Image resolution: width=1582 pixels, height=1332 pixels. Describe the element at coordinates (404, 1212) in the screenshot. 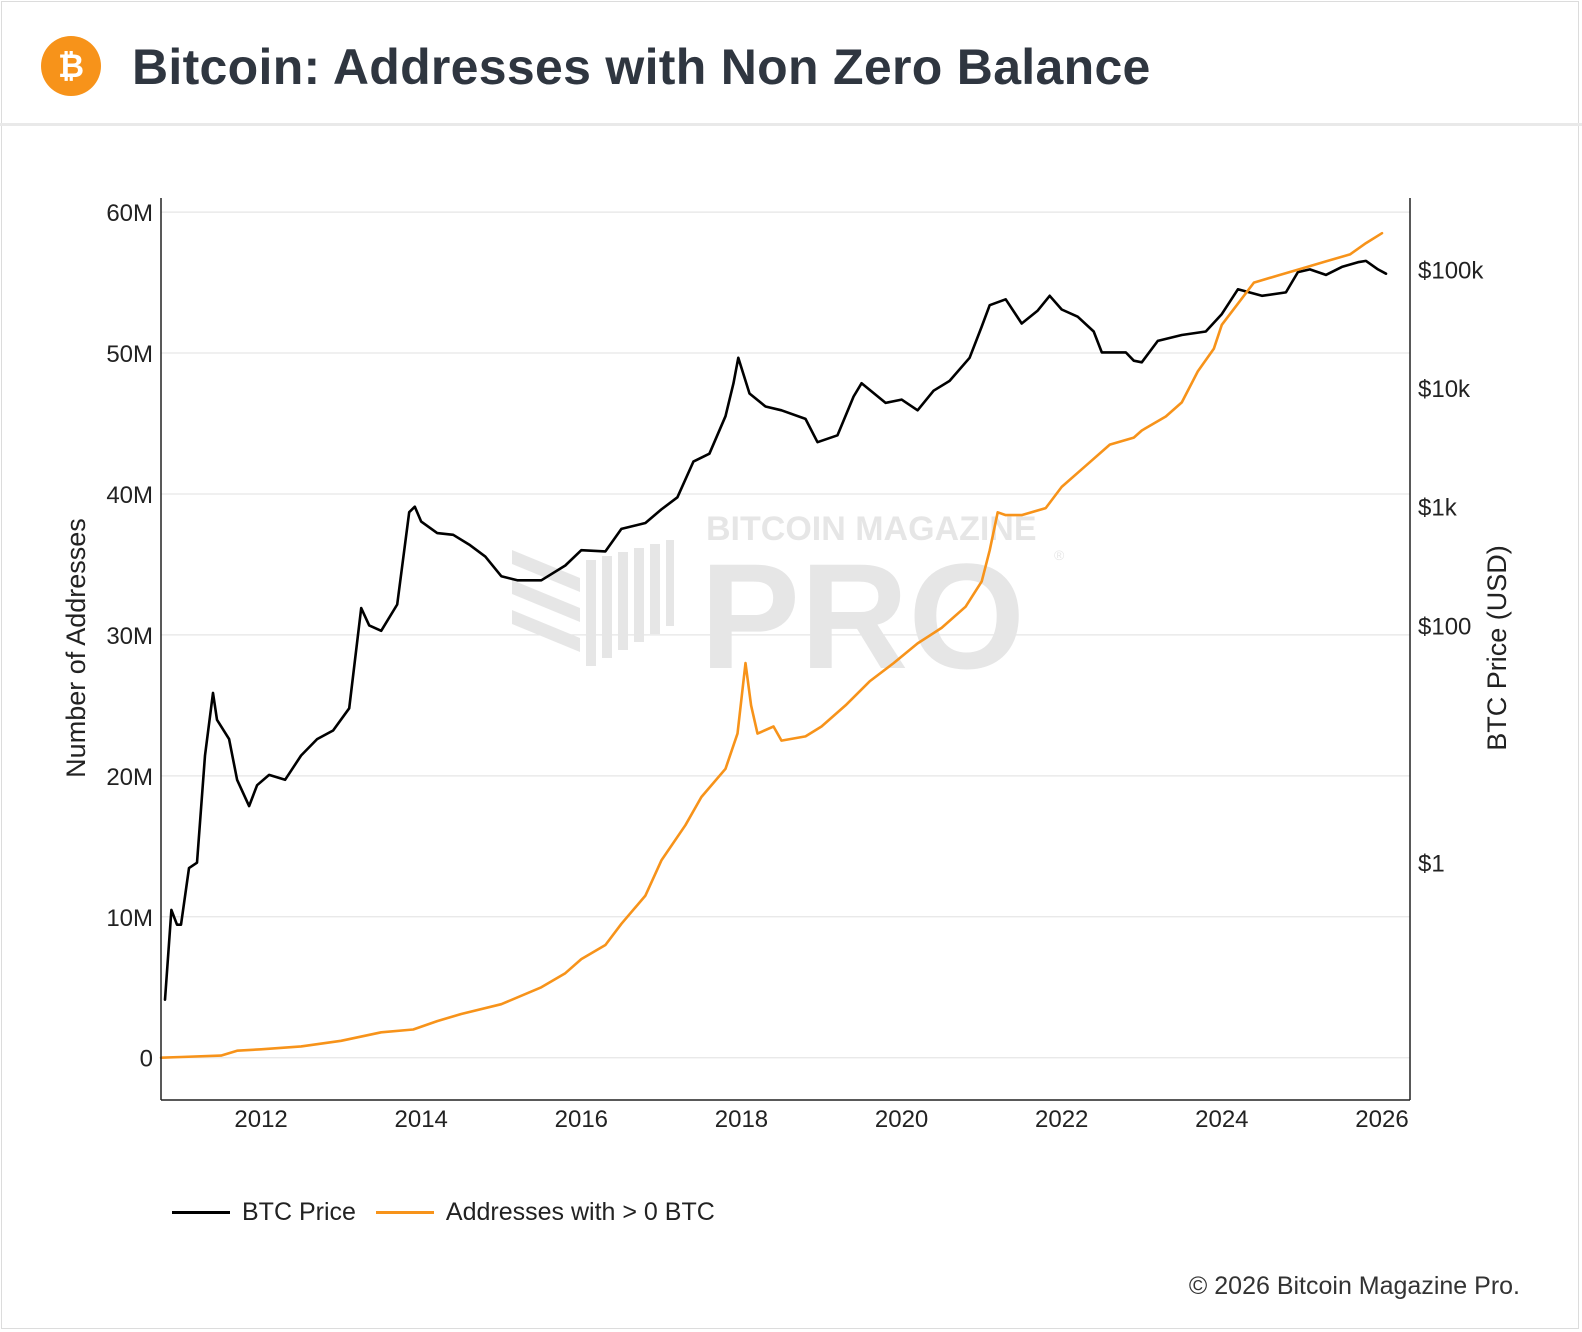

I see `legend-swatch-addresses` at that location.